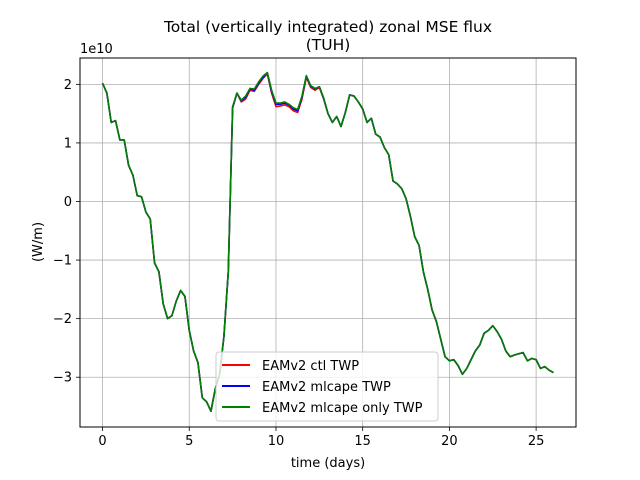  I want to click on x-axis-label: time (days), so click(328, 463).